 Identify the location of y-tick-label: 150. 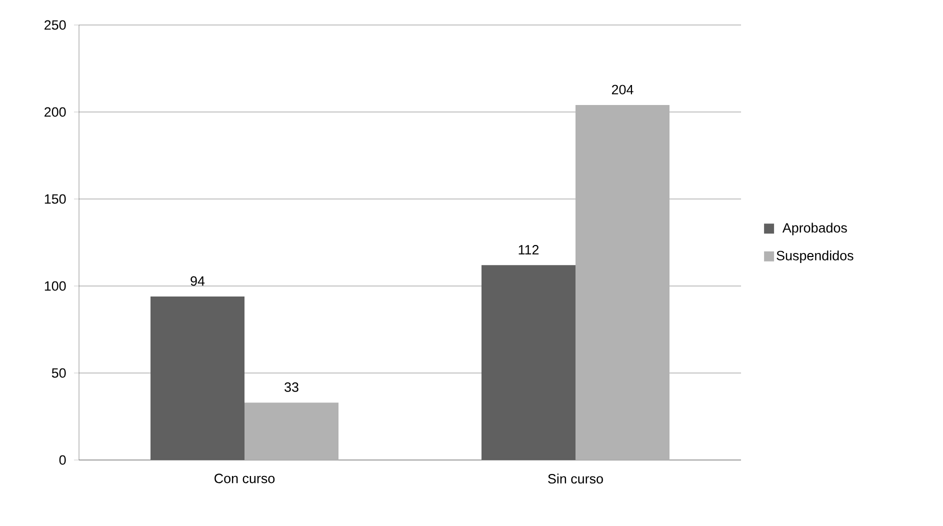
(55, 199).